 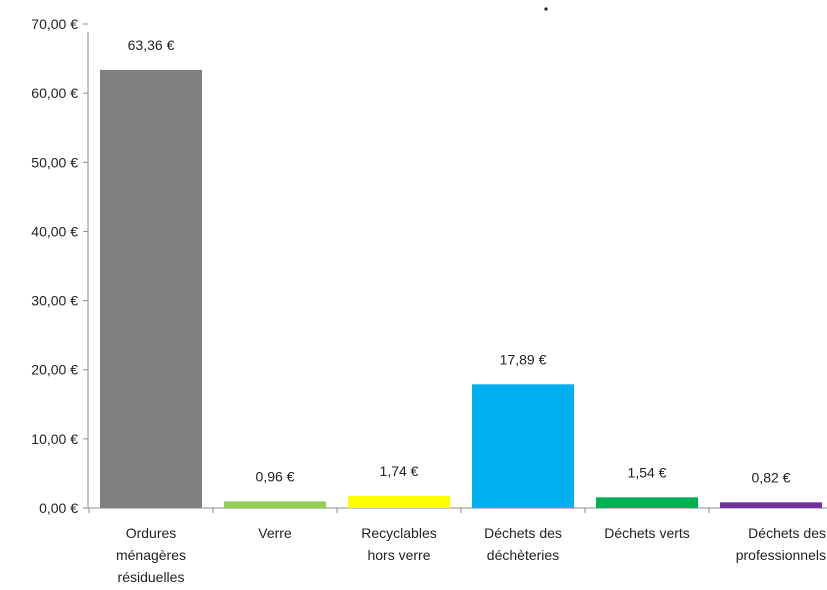 I want to click on y-tick-label: 70,00 €, so click(x=54, y=24).